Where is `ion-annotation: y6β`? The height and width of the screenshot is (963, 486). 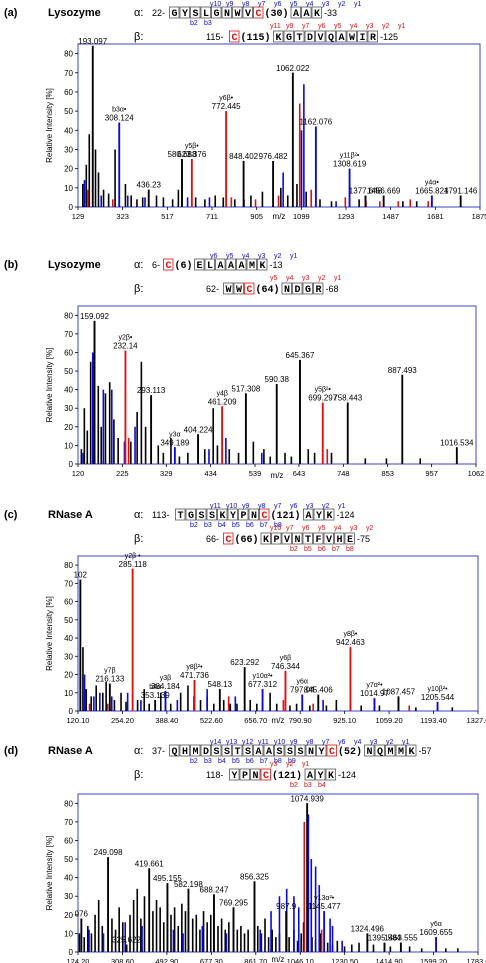 ion-annotation: y6β is located at coordinates (285, 658).